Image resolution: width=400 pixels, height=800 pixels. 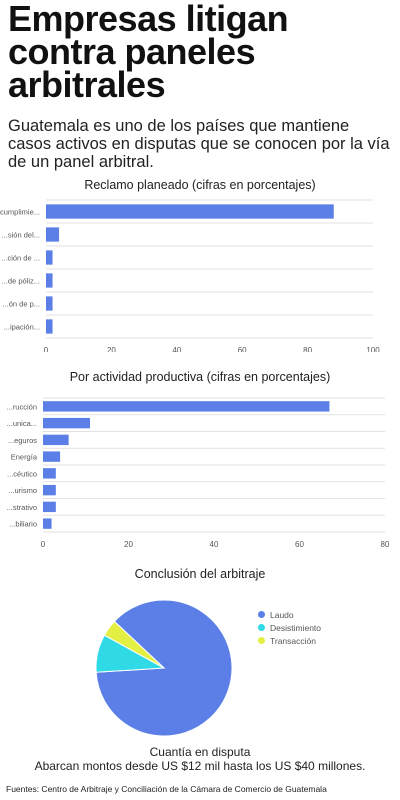 I want to click on legend-swatch-laudo, so click(x=261, y=614).